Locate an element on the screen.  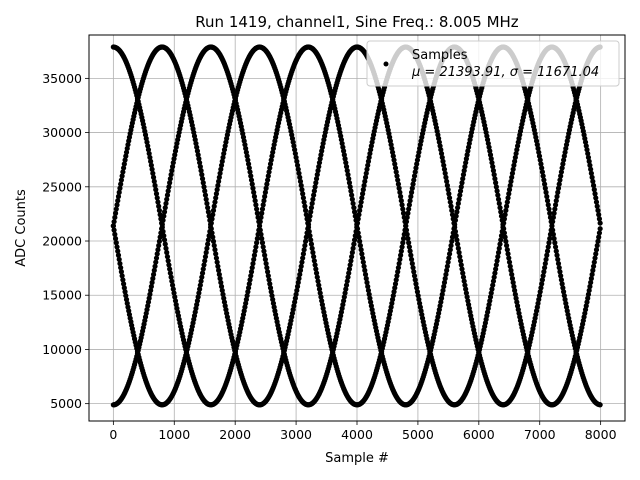
x-axis-label: Sample # is located at coordinates (357, 458).